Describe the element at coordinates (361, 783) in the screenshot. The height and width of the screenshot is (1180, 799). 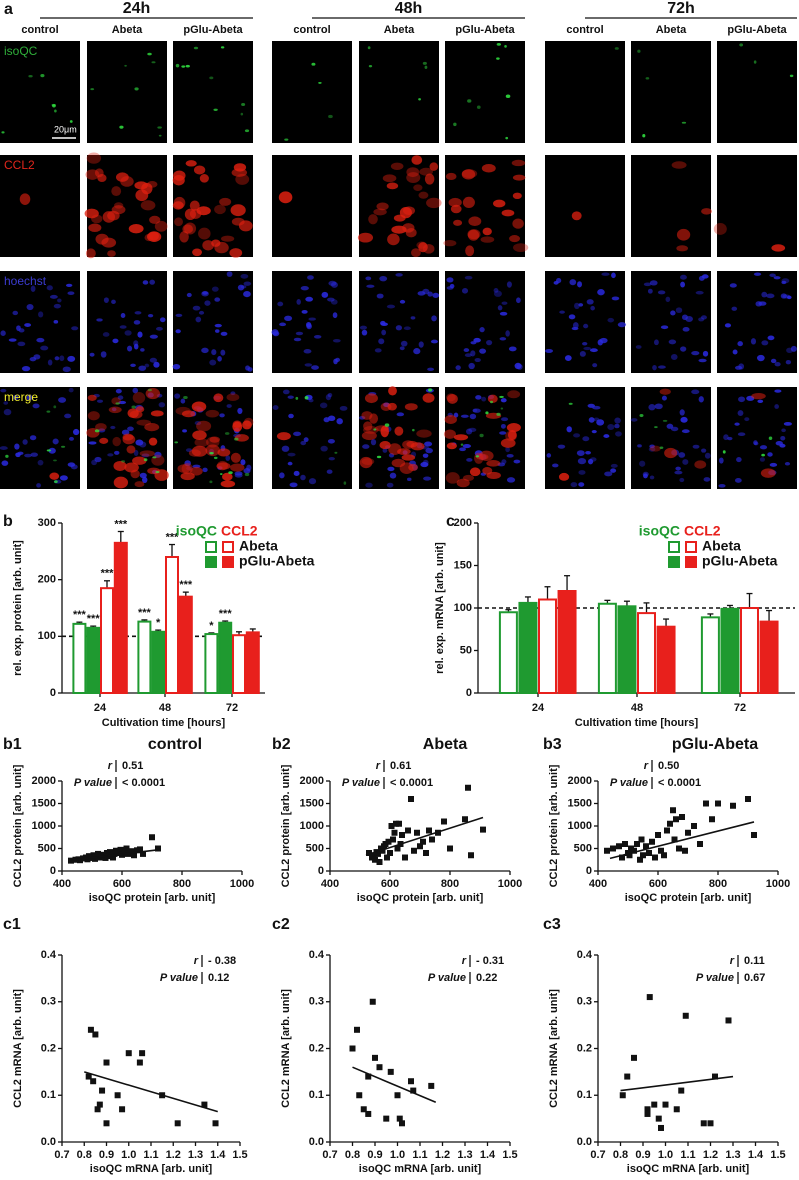
I see `stat-label: P value` at that location.